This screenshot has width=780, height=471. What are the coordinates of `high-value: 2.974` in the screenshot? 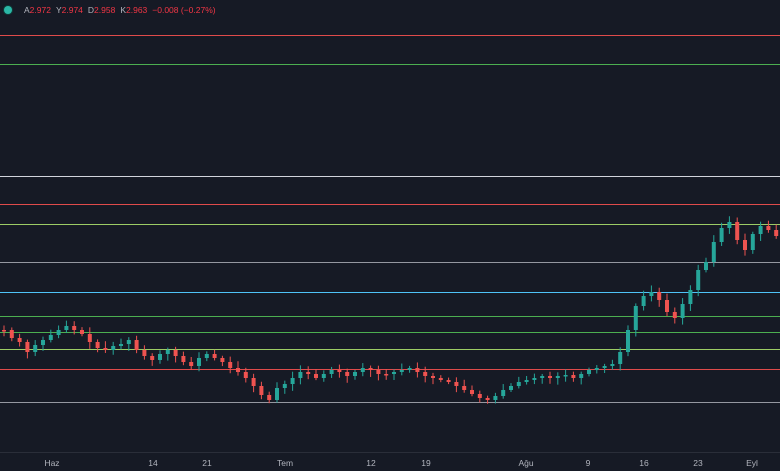 It's located at (72, 10).